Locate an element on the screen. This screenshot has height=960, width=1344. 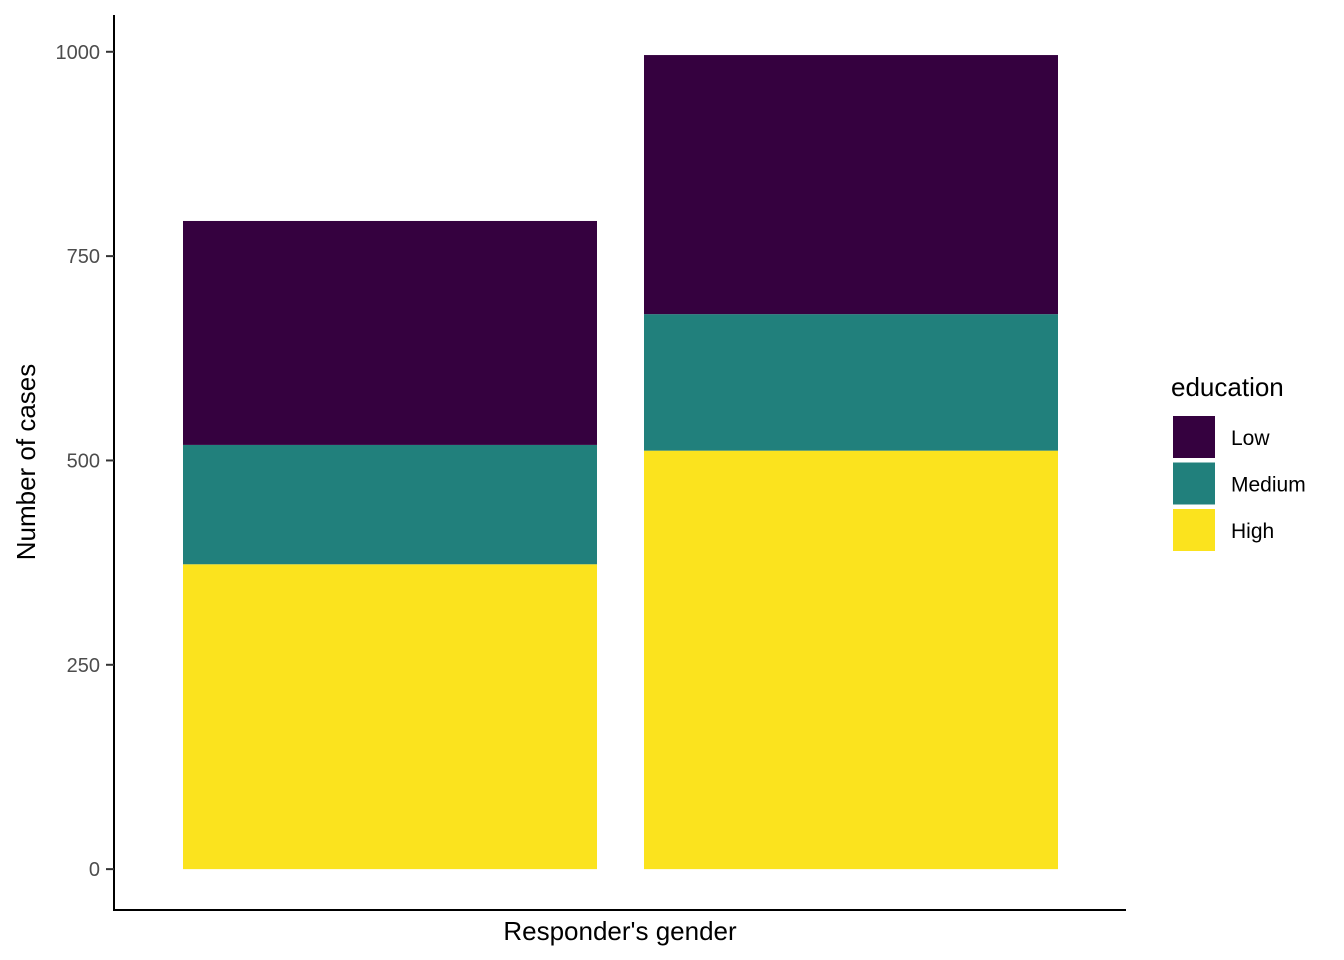
y-ticks-layer: 0 250 500 750 1000 is located at coordinates (85, 461).